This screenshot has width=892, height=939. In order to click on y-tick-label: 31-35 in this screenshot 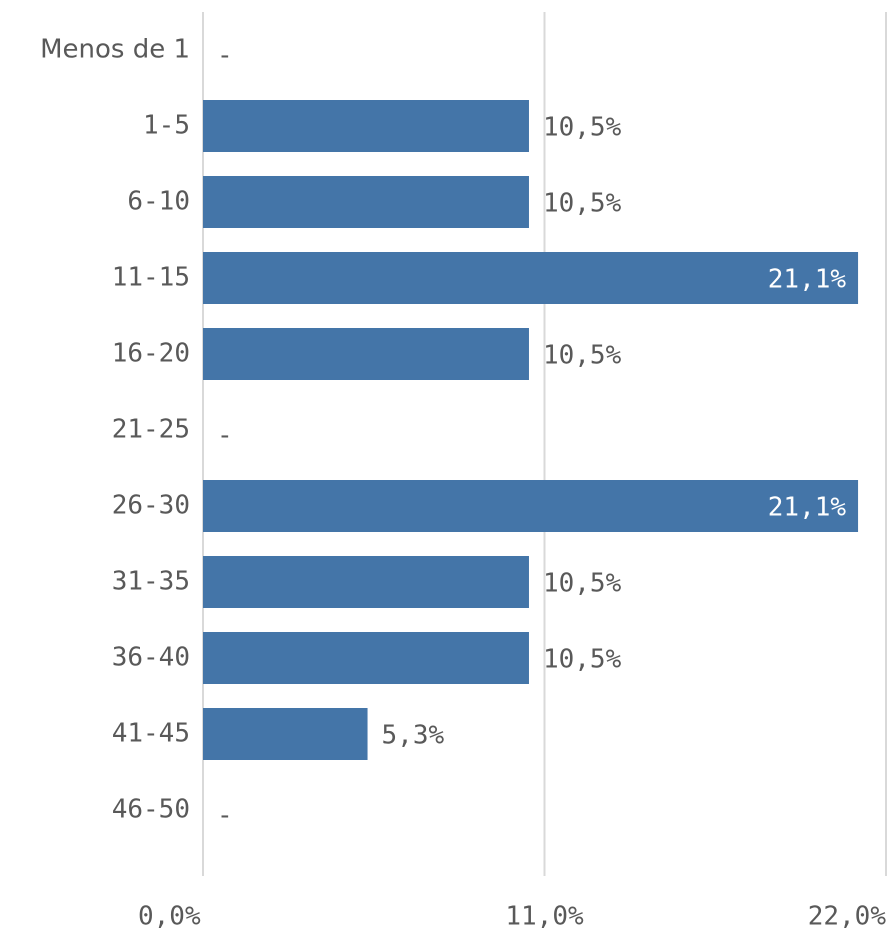, I will do `click(151, 582)`.